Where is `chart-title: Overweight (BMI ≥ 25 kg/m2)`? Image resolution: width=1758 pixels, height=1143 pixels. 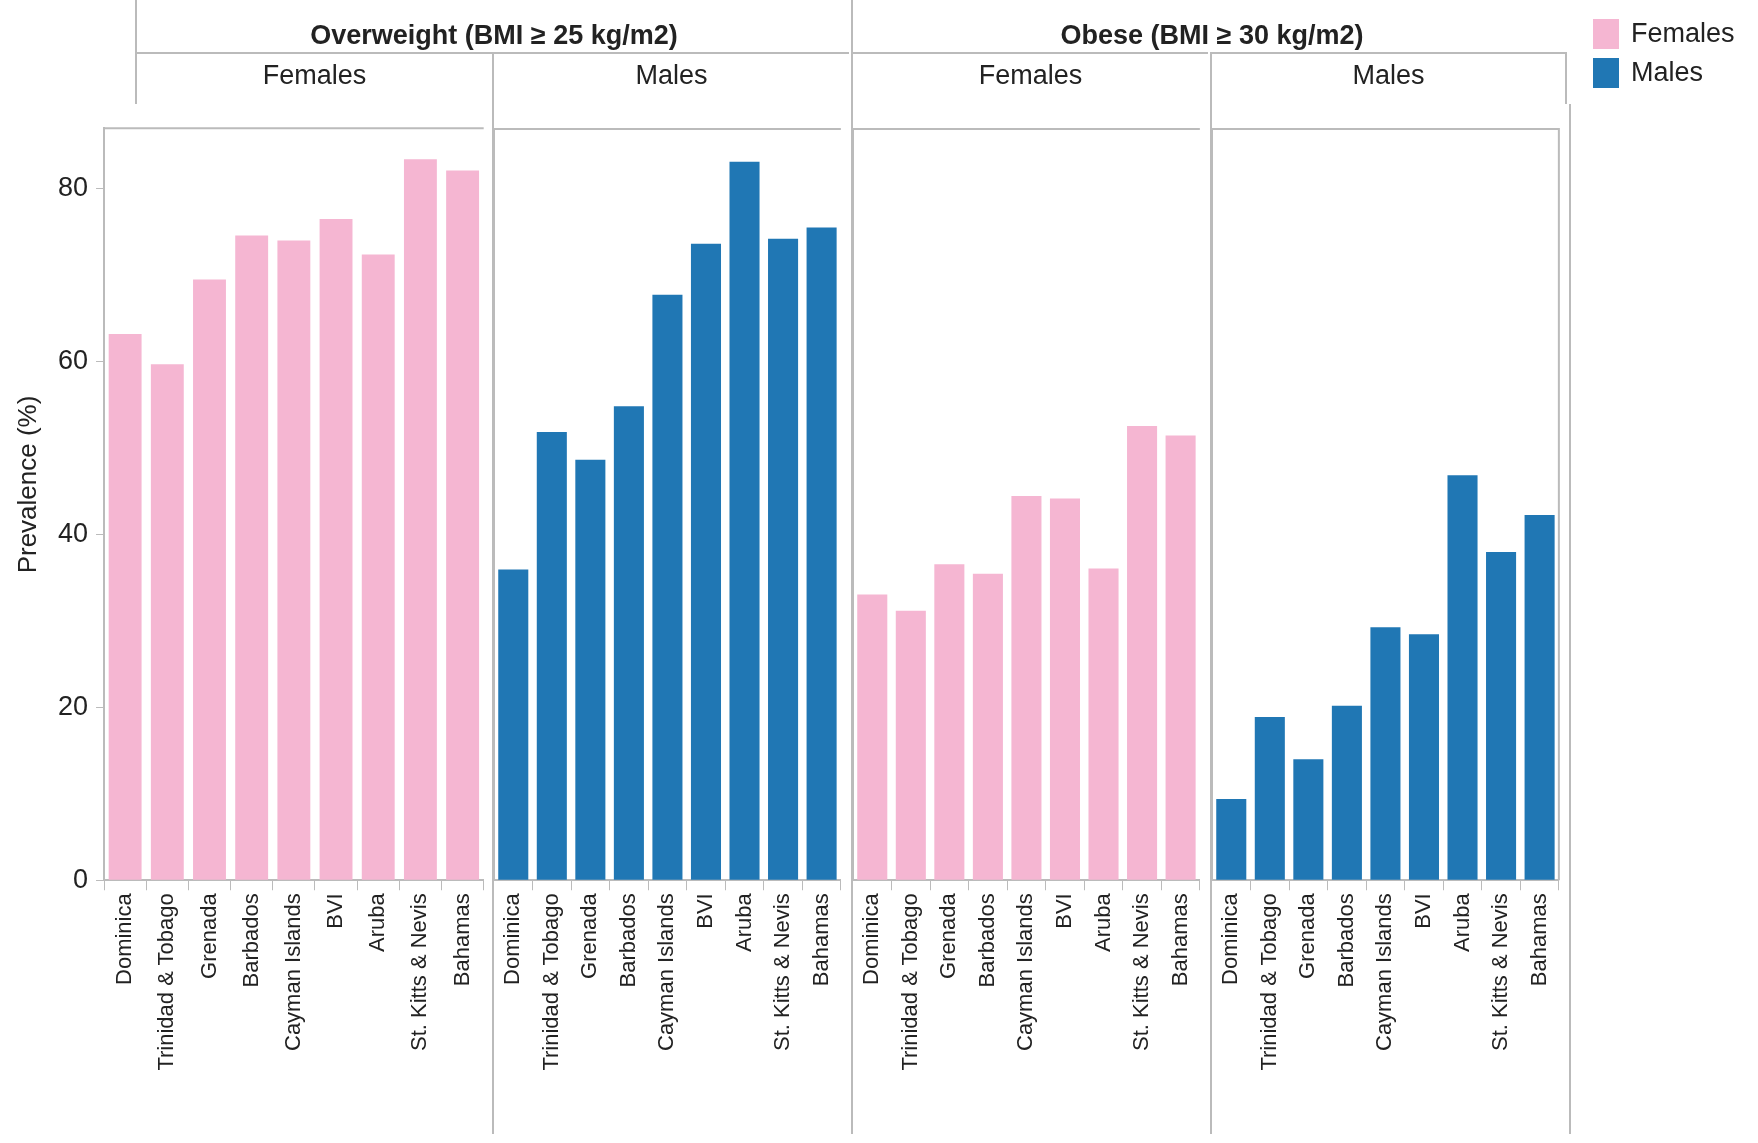
chart-title: Overweight (BMI ≥ 25 kg/m2) is located at coordinates (493, 26).